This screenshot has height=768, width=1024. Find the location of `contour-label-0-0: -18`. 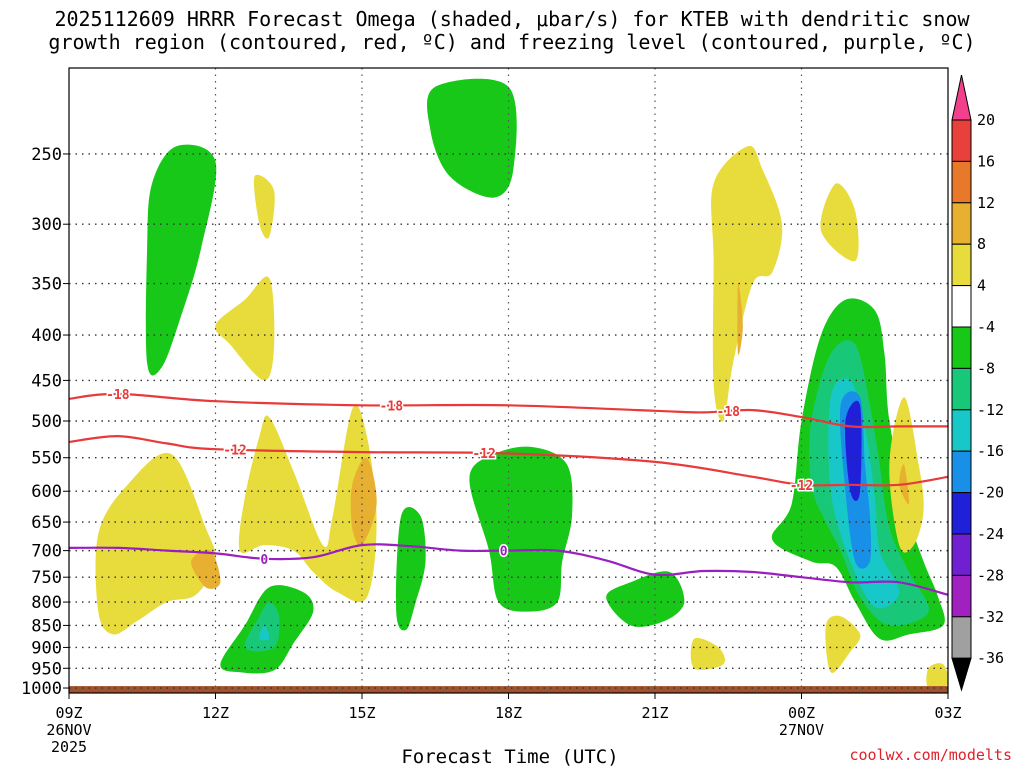

contour-label-0-0: -18 is located at coordinates (118, 395).